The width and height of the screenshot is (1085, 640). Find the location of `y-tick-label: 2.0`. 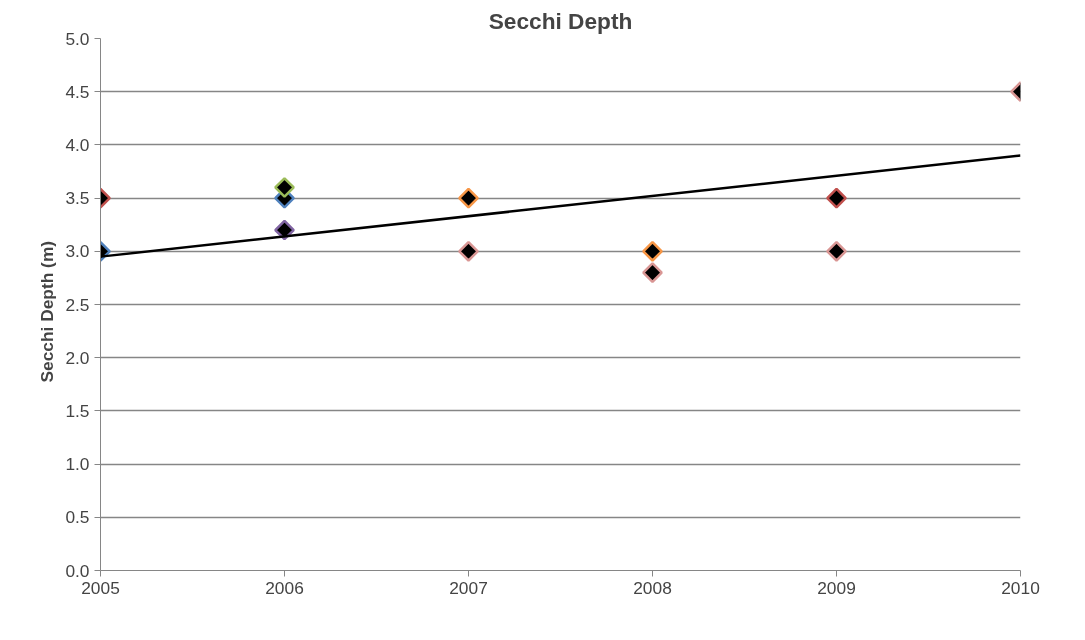

y-tick-label: 2.0 is located at coordinates (77, 357).